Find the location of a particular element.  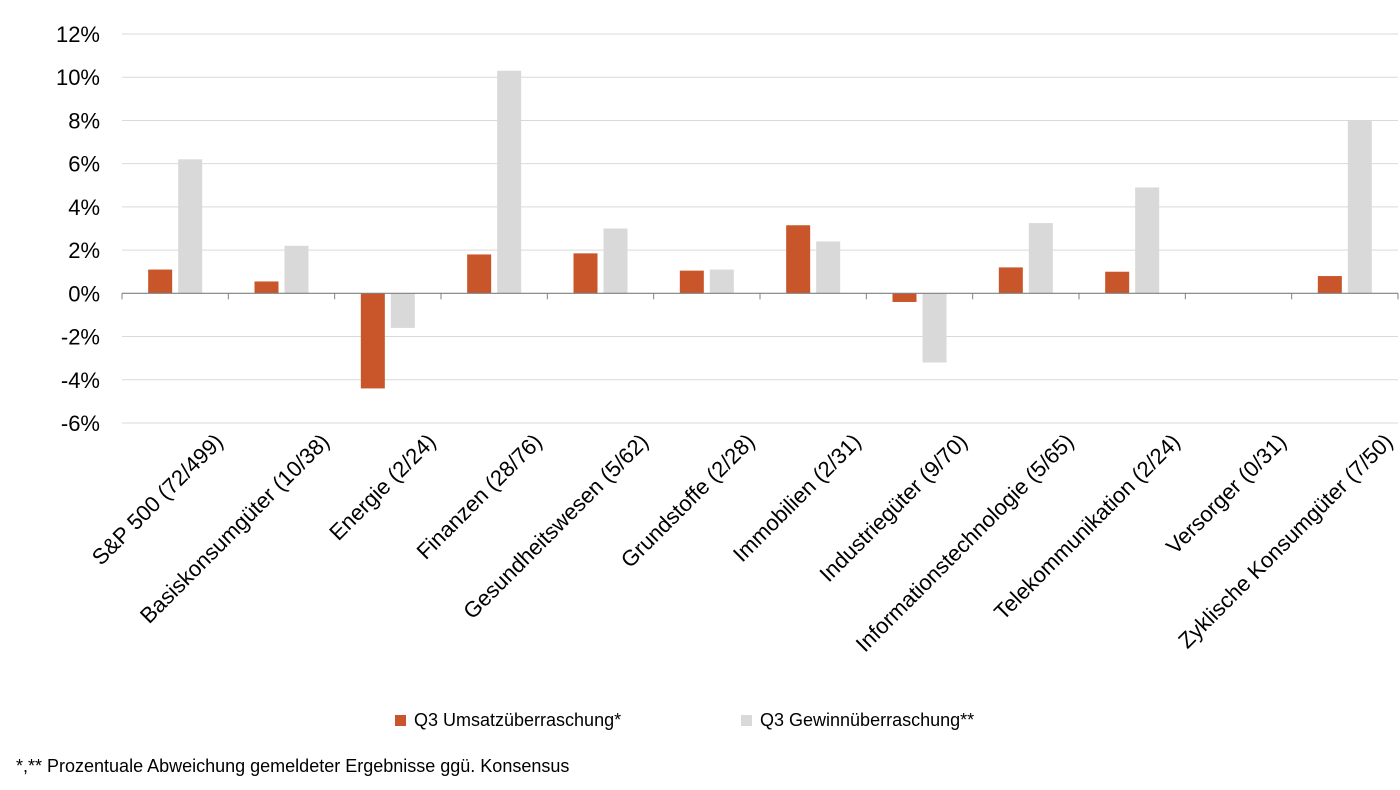

legend-item-gewinn: Q3 Gewinnüberraschung** is located at coordinates (857, 720).